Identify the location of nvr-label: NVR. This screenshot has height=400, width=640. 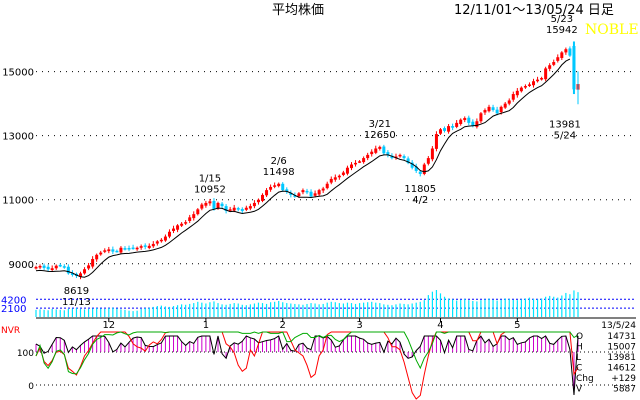
(10, 331).